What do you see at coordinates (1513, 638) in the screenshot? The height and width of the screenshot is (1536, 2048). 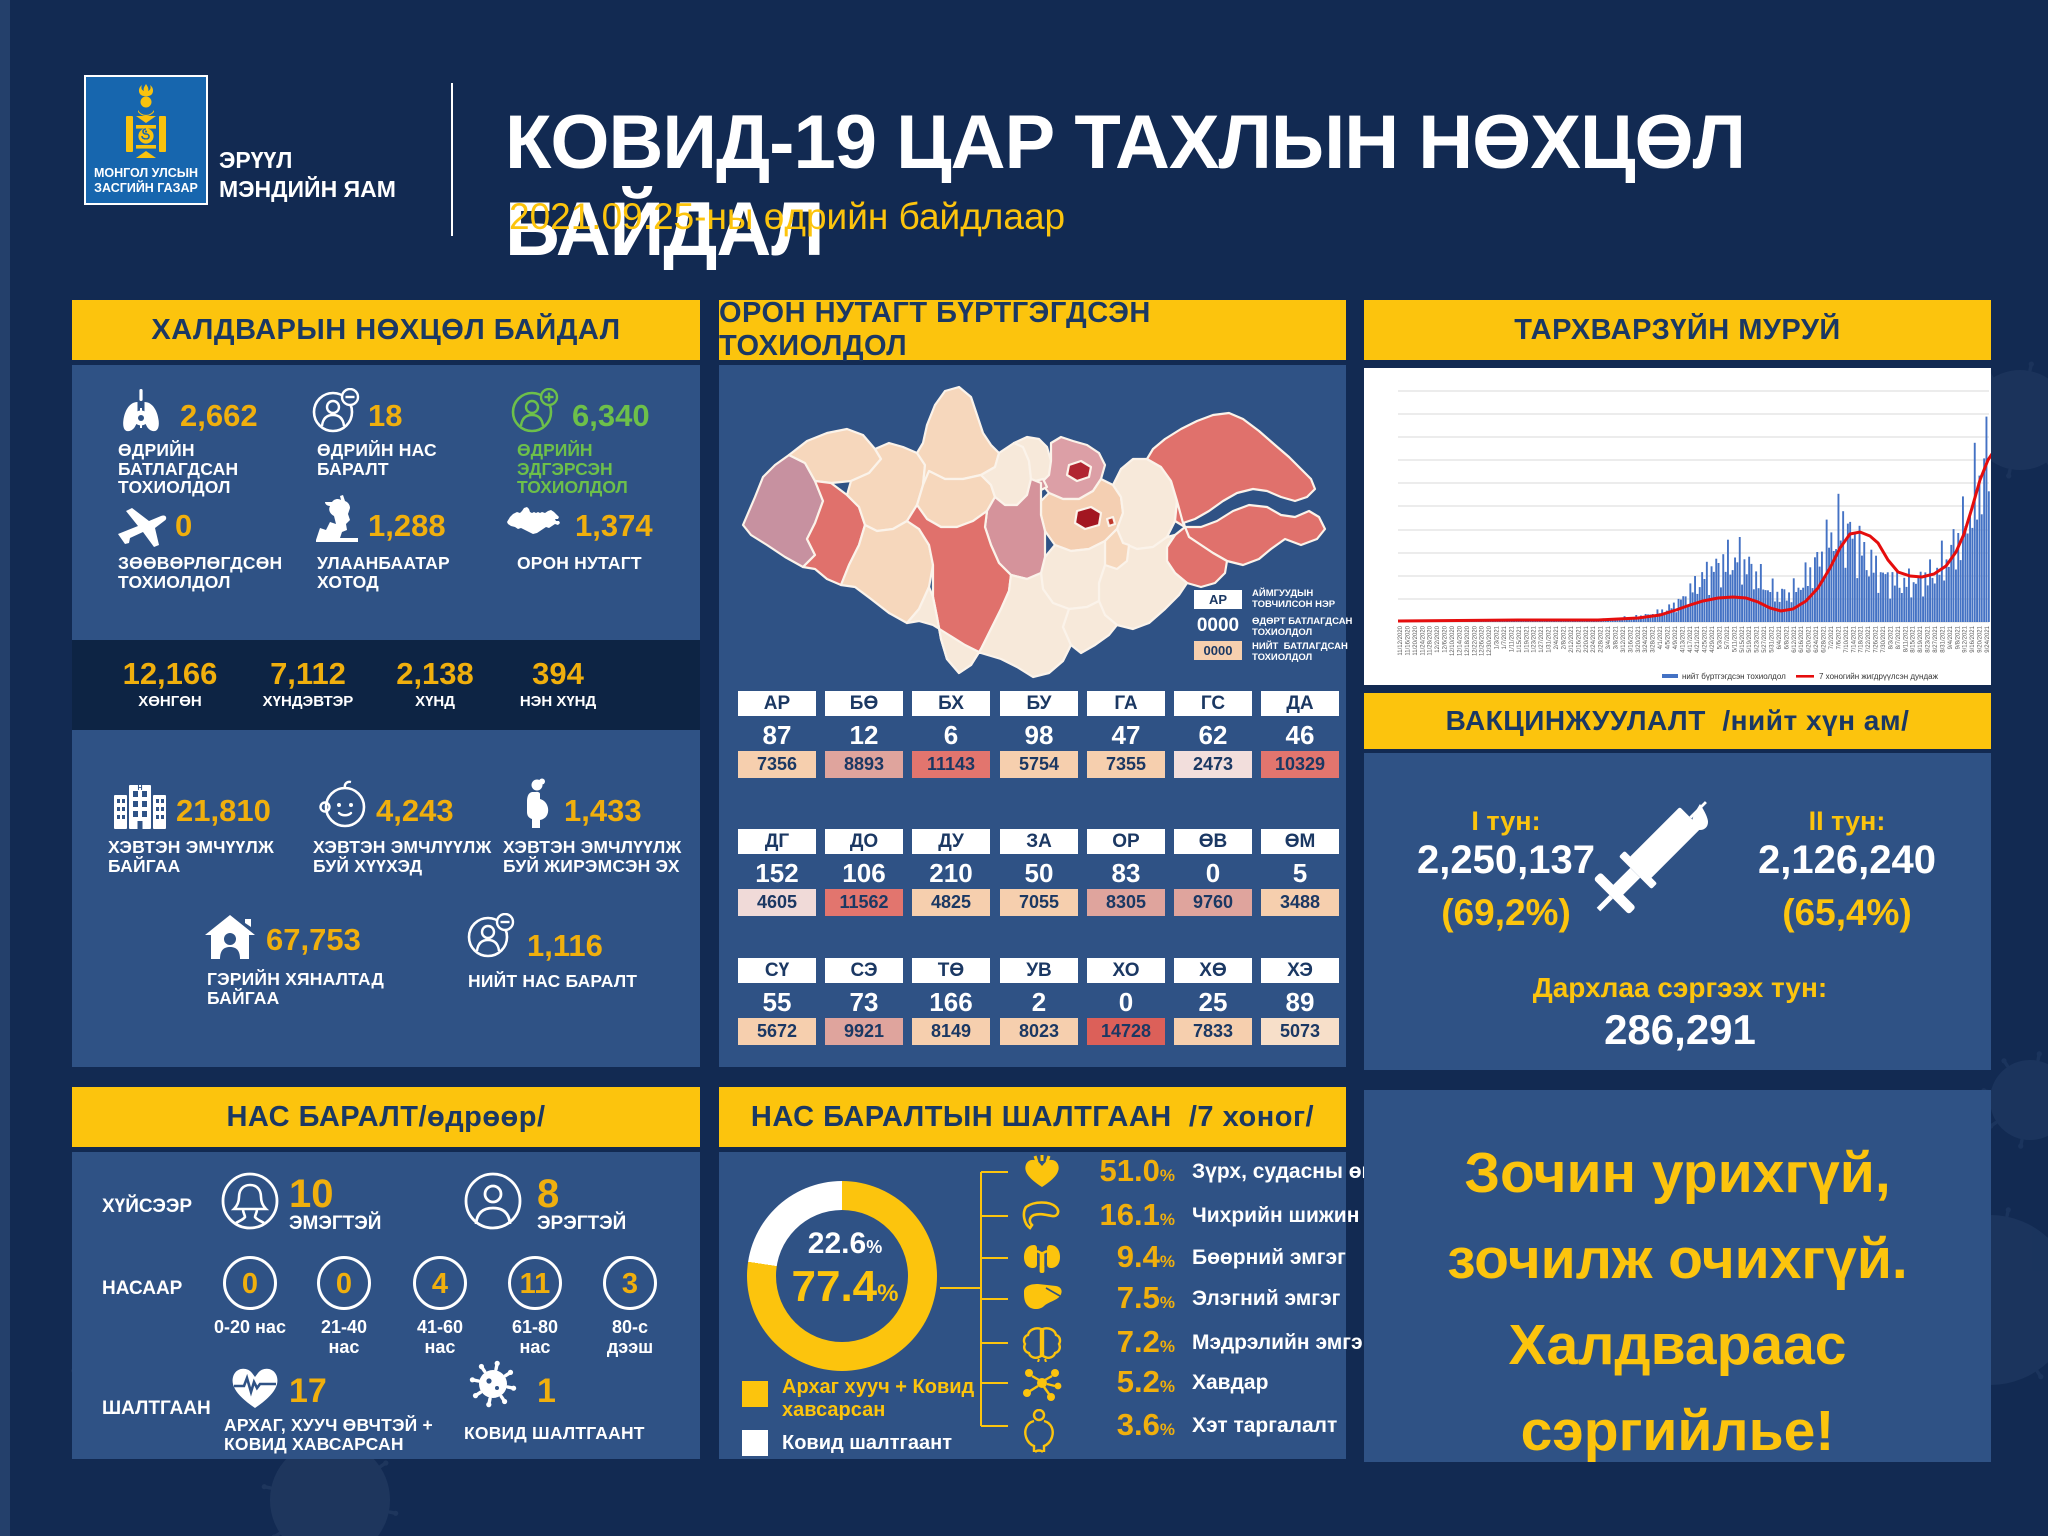 I see `svg-text: 1/11/2021` at bounding box center [1513, 638].